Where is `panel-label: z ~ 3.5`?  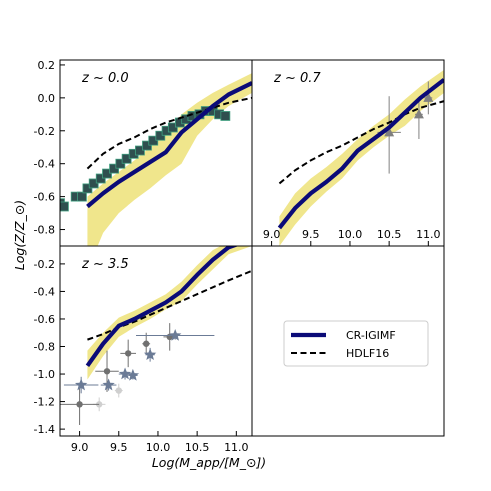
panel-label: z ~ 3.5 is located at coordinates (105, 264).